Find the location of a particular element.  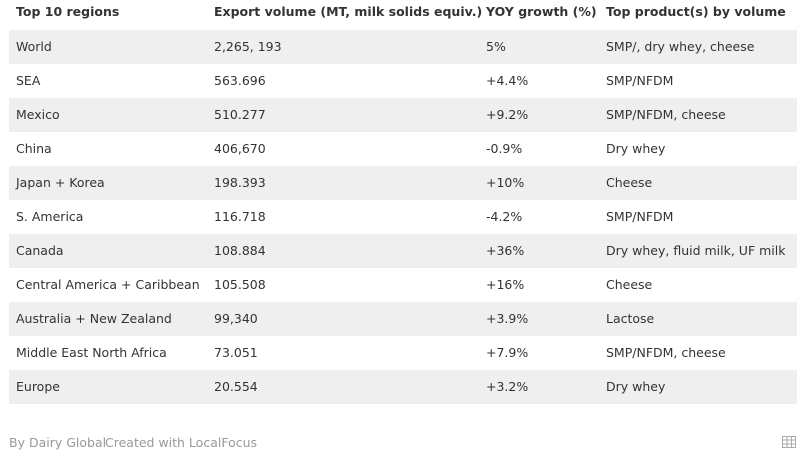

table-cell: 5% is located at coordinates (496, 46).